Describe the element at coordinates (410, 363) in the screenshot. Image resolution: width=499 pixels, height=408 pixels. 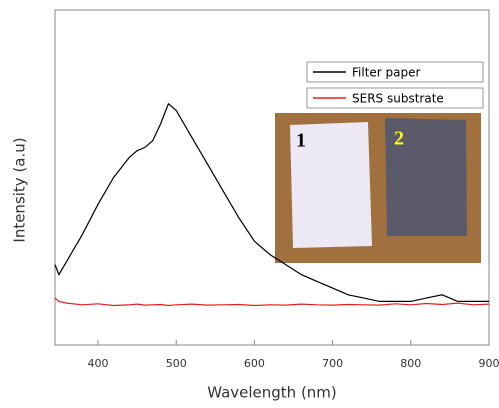
I see `x-tick-label: 800` at that location.